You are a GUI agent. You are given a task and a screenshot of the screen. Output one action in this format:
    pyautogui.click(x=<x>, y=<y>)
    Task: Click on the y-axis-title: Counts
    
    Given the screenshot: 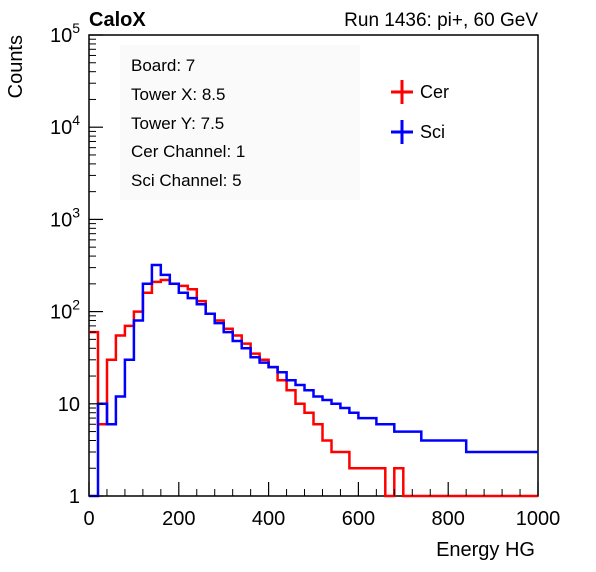 What is the action you would take?
    pyautogui.click(x=16, y=66)
    